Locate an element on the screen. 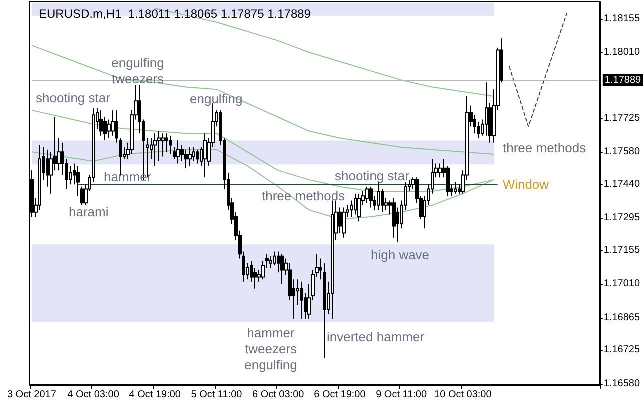 The height and width of the screenshot is (407, 643). y-tick-label: 1.17440 is located at coordinates (622, 184).